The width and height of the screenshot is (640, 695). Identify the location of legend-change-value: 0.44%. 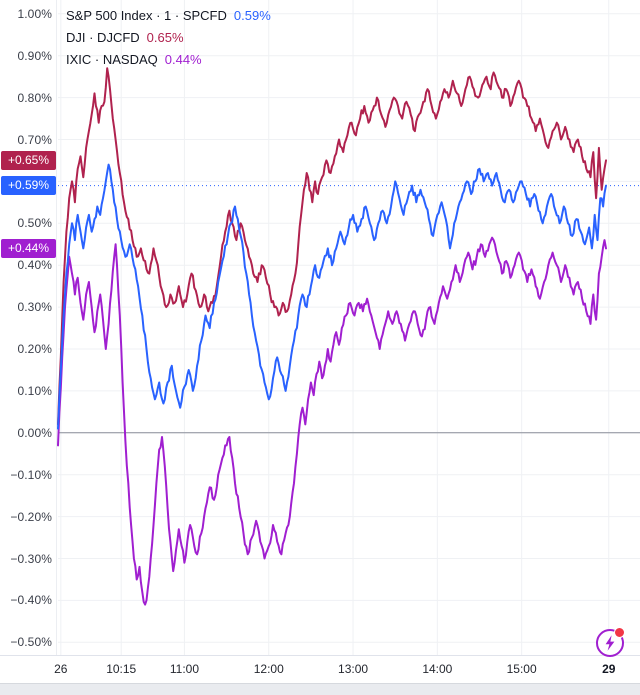
(183, 59).